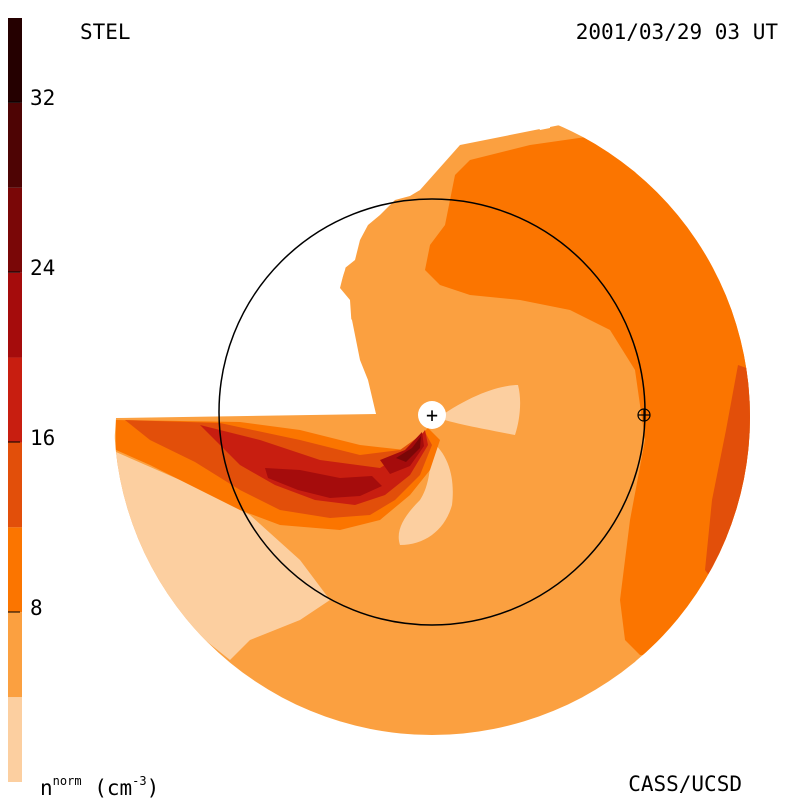 Image resolution: width=800 pixels, height=800 pixels. I want to click on unit-superscript: norm, so click(67, 781).